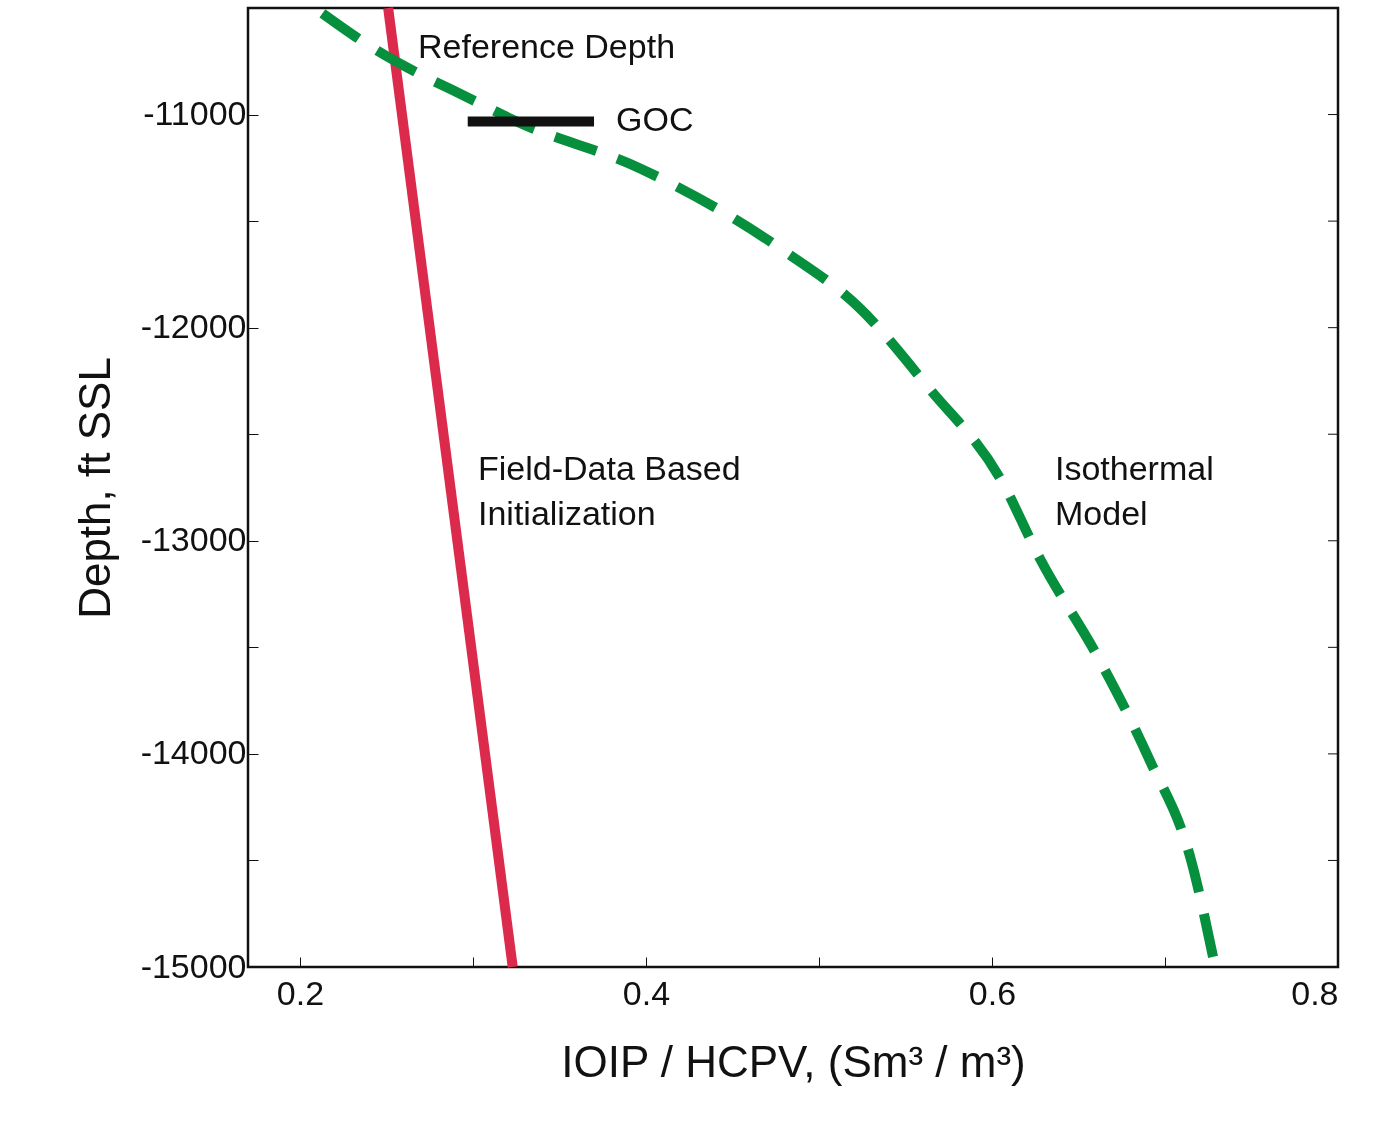 The height and width of the screenshot is (1127, 1382). What do you see at coordinates (1134, 490) in the screenshot?
I see `annotation: Isothermal Model` at bounding box center [1134, 490].